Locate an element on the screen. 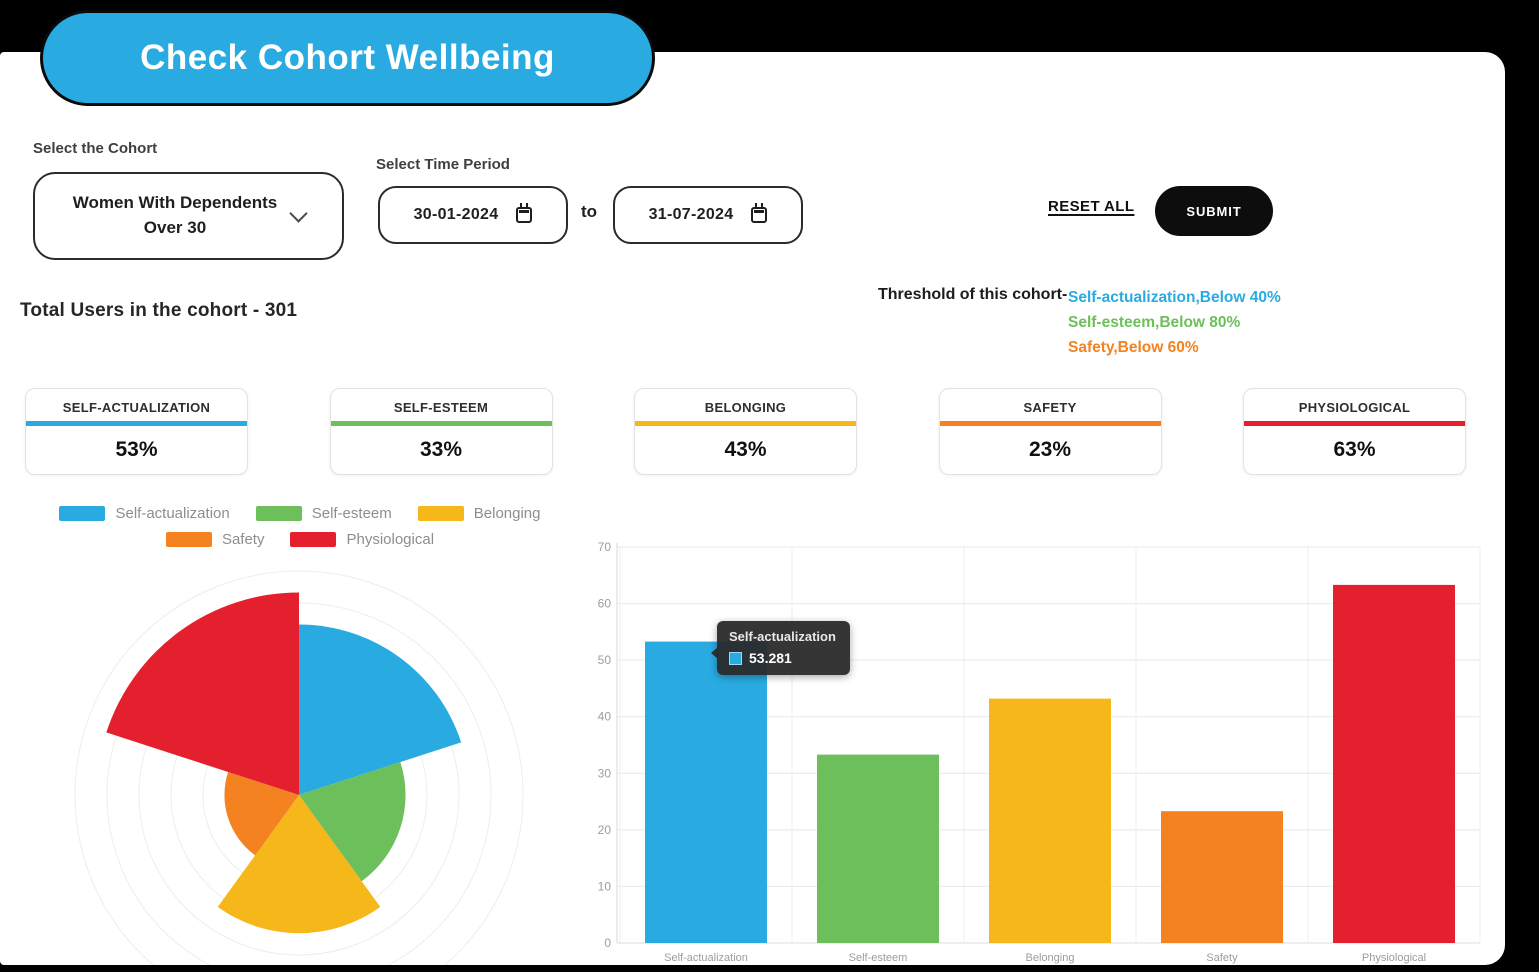  tooltip-series-swatch is located at coordinates (735, 658).